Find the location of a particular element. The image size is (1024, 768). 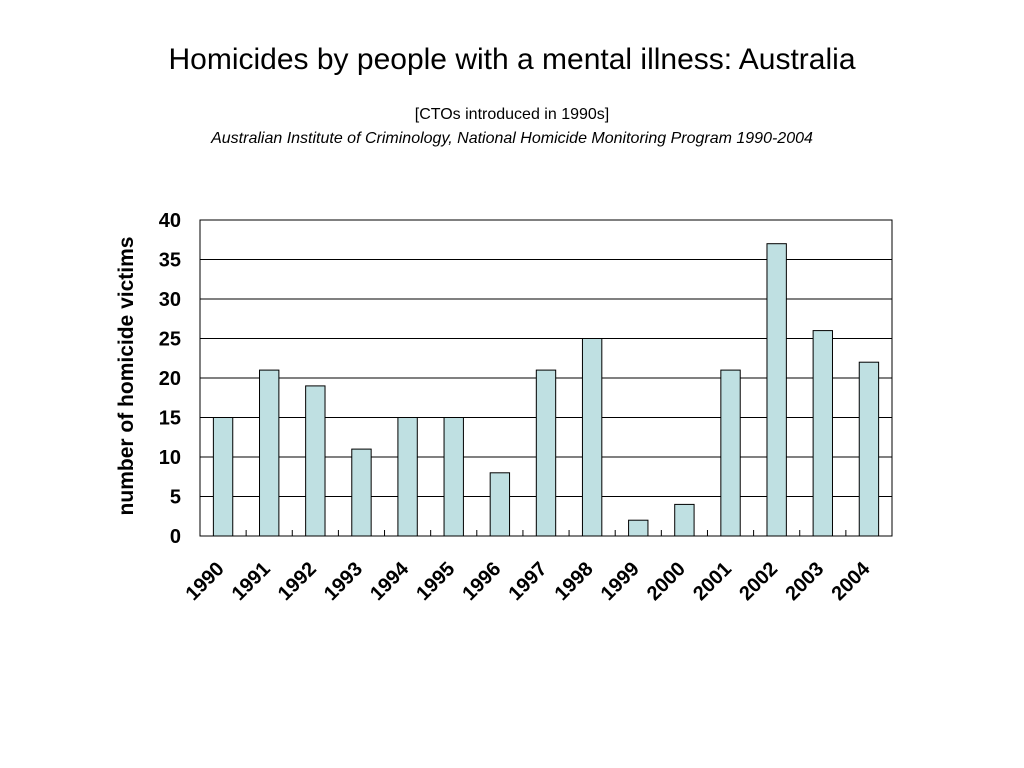

bar-1992 is located at coordinates (315, 461).